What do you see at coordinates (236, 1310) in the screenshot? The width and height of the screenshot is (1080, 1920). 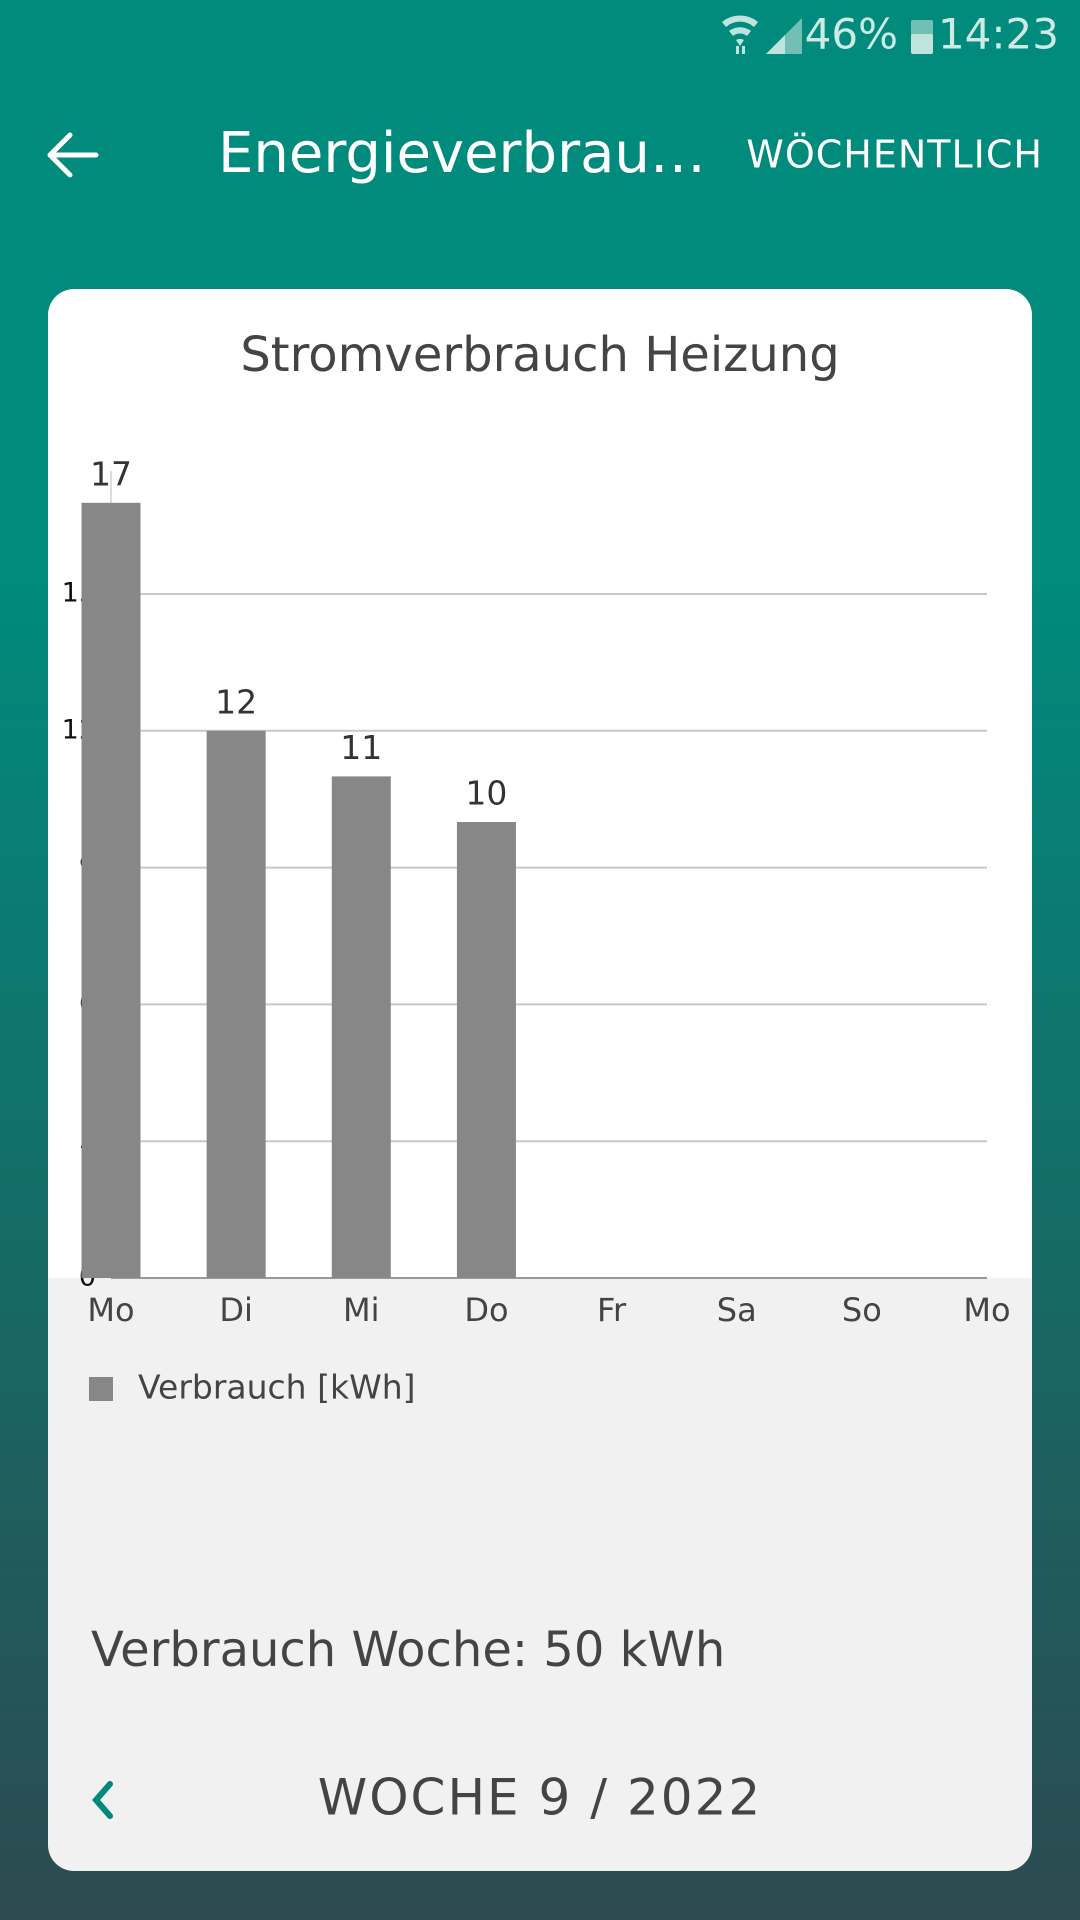 I see `x-tick-label: Di` at bounding box center [236, 1310].